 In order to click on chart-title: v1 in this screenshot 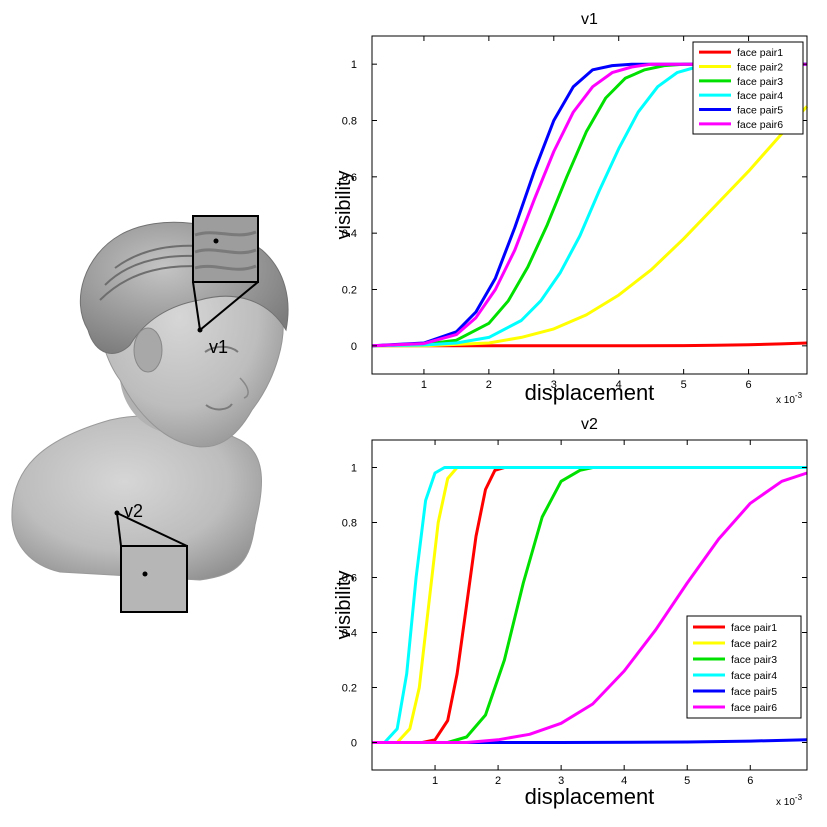, I will do `click(589, 19)`.